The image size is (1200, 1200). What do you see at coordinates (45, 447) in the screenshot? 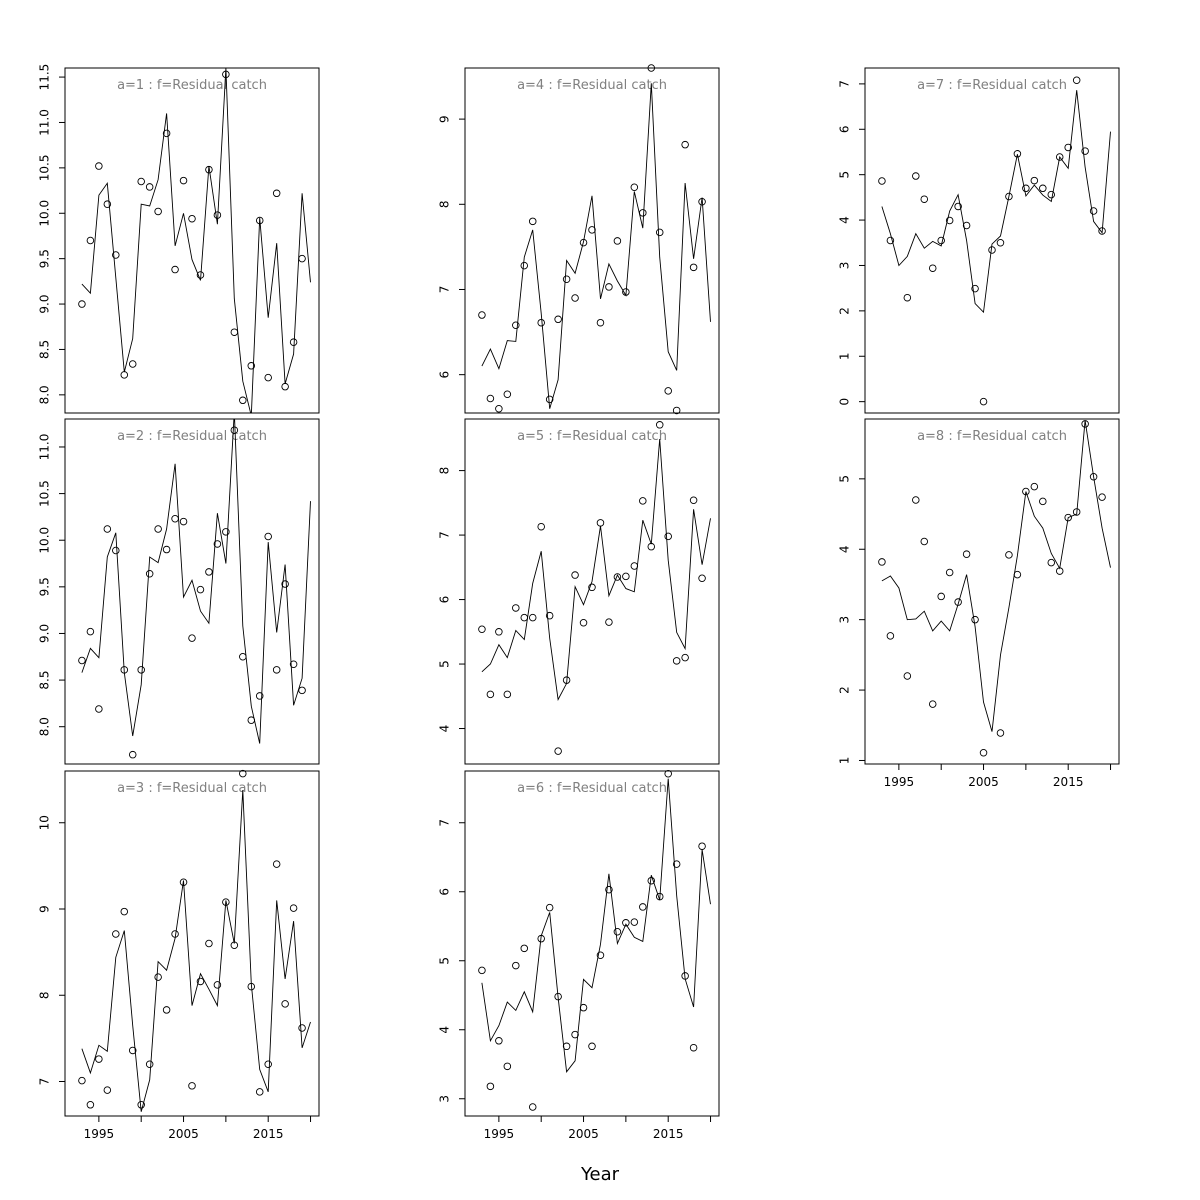
I see `y-tick-label: 11.0` at bounding box center [45, 447].